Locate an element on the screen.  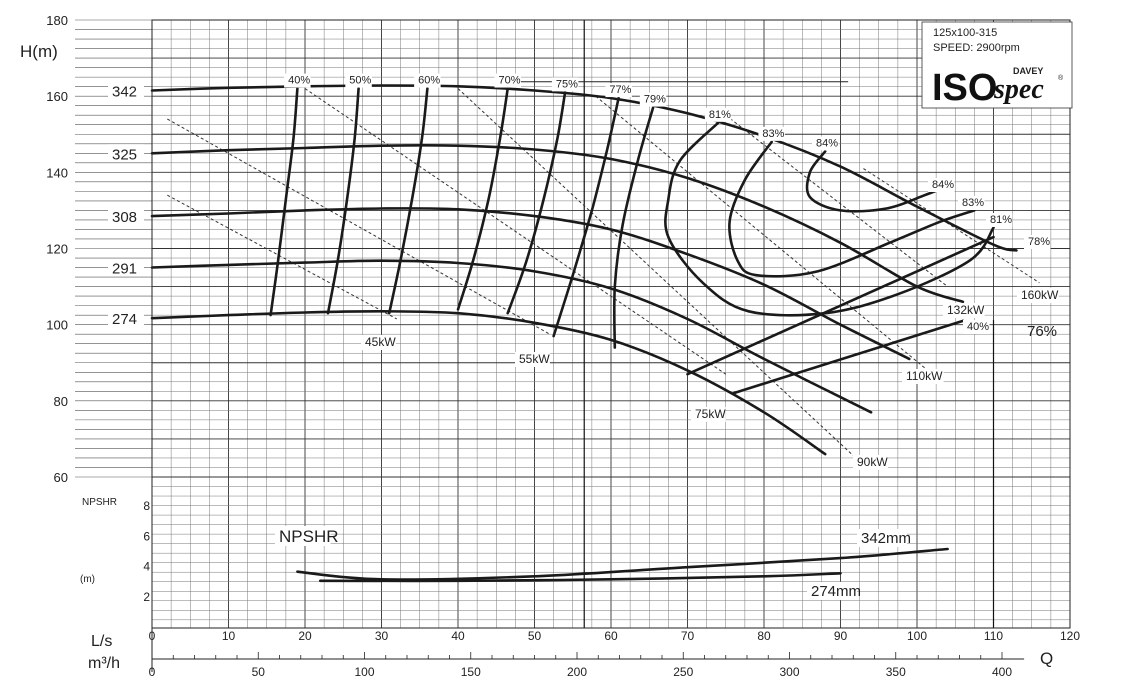
x-tick-ls: 110 is located at coordinates (993, 636).